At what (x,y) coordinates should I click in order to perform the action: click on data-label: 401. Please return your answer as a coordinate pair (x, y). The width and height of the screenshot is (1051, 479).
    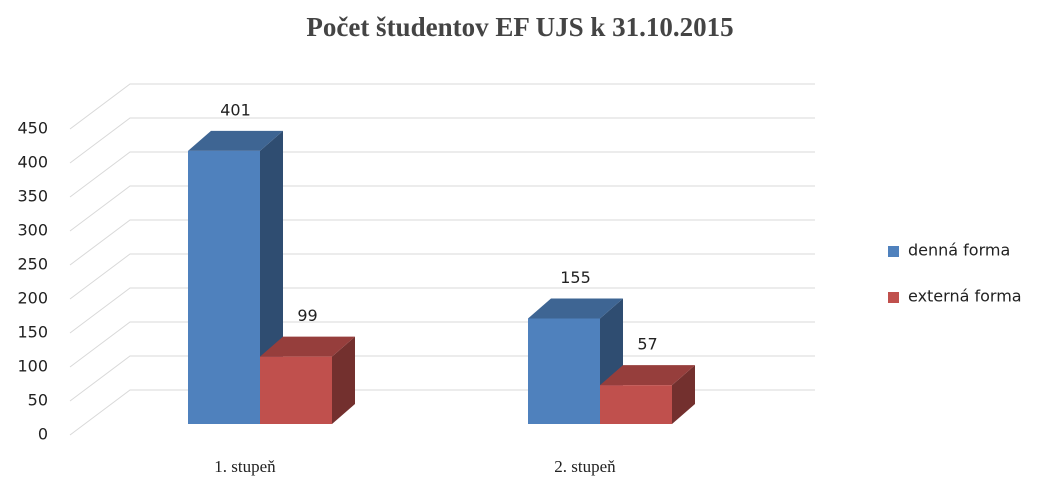
    Looking at the image, I should click on (235, 109).